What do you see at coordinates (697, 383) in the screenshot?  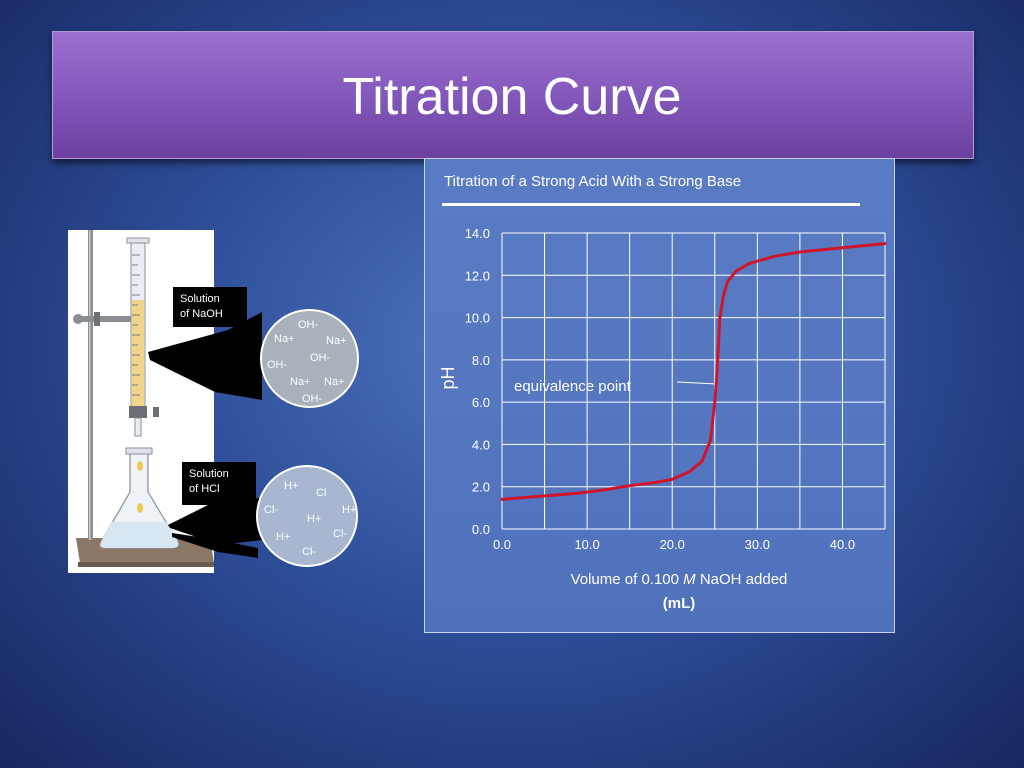 I see `annotation-leader-line` at bounding box center [697, 383].